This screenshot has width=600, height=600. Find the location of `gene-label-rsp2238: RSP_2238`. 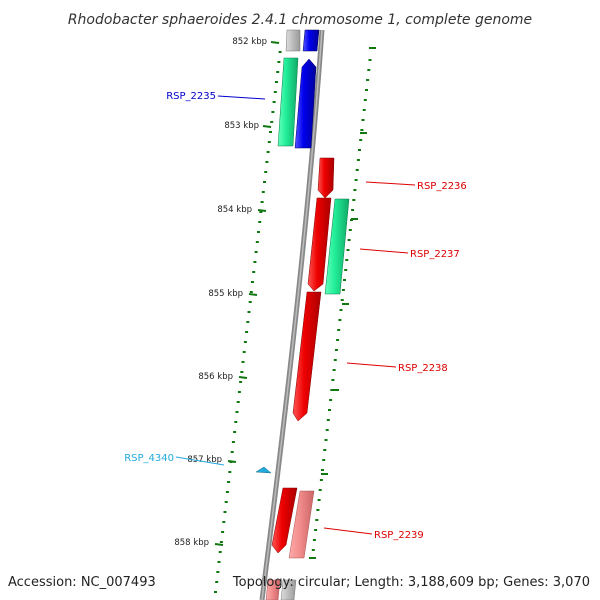

gene-label-rsp2238: RSP_2238 is located at coordinates (423, 368).